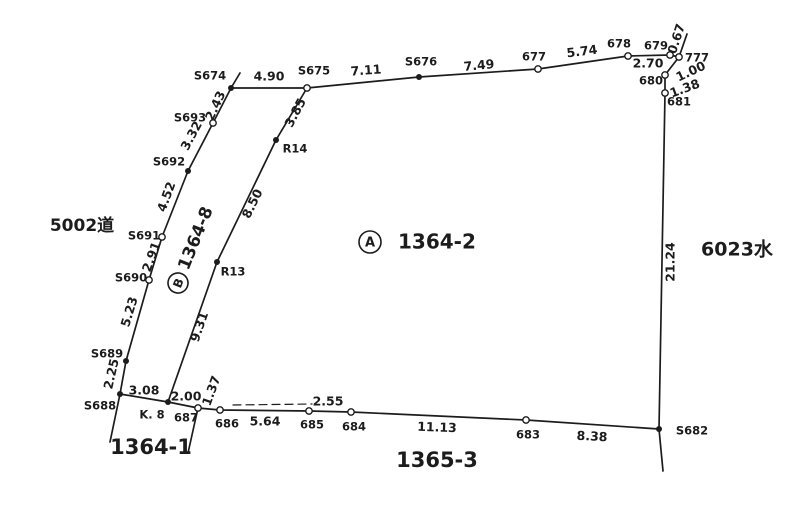 The width and height of the screenshot is (800, 513). I want to click on distance-label-21-24: 21.24, so click(670, 262).